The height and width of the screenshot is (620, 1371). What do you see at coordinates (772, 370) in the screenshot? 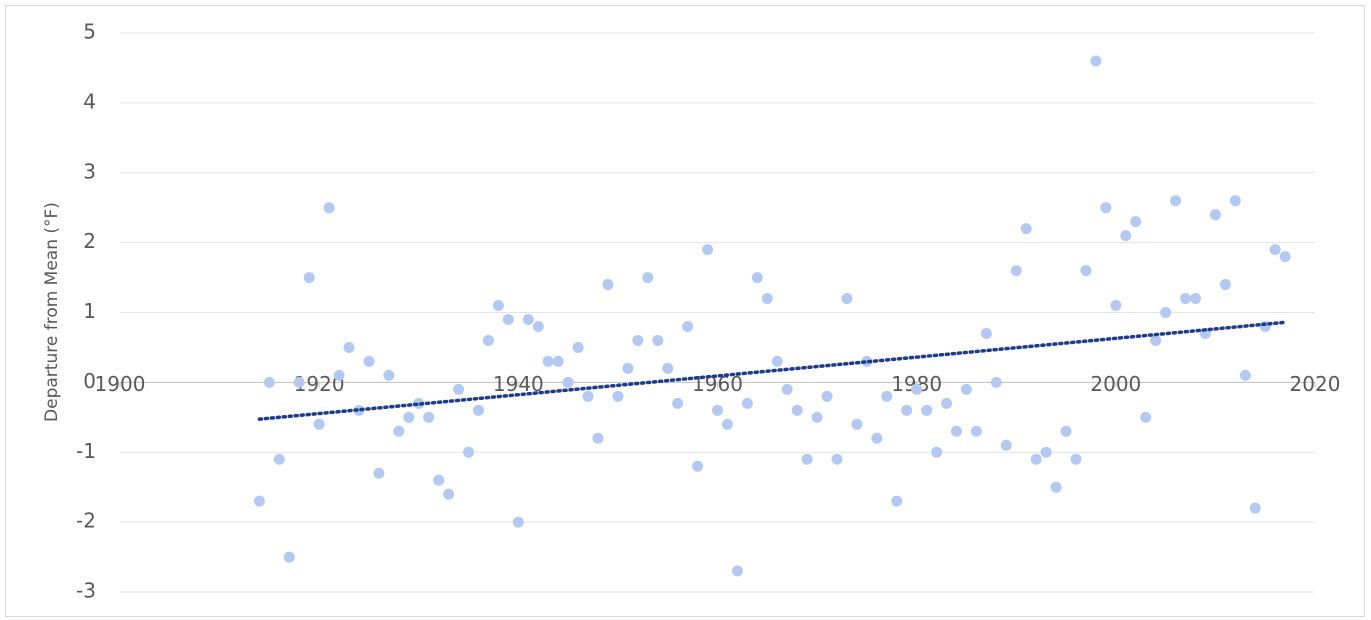
I see `trendline` at bounding box center [772, 370].